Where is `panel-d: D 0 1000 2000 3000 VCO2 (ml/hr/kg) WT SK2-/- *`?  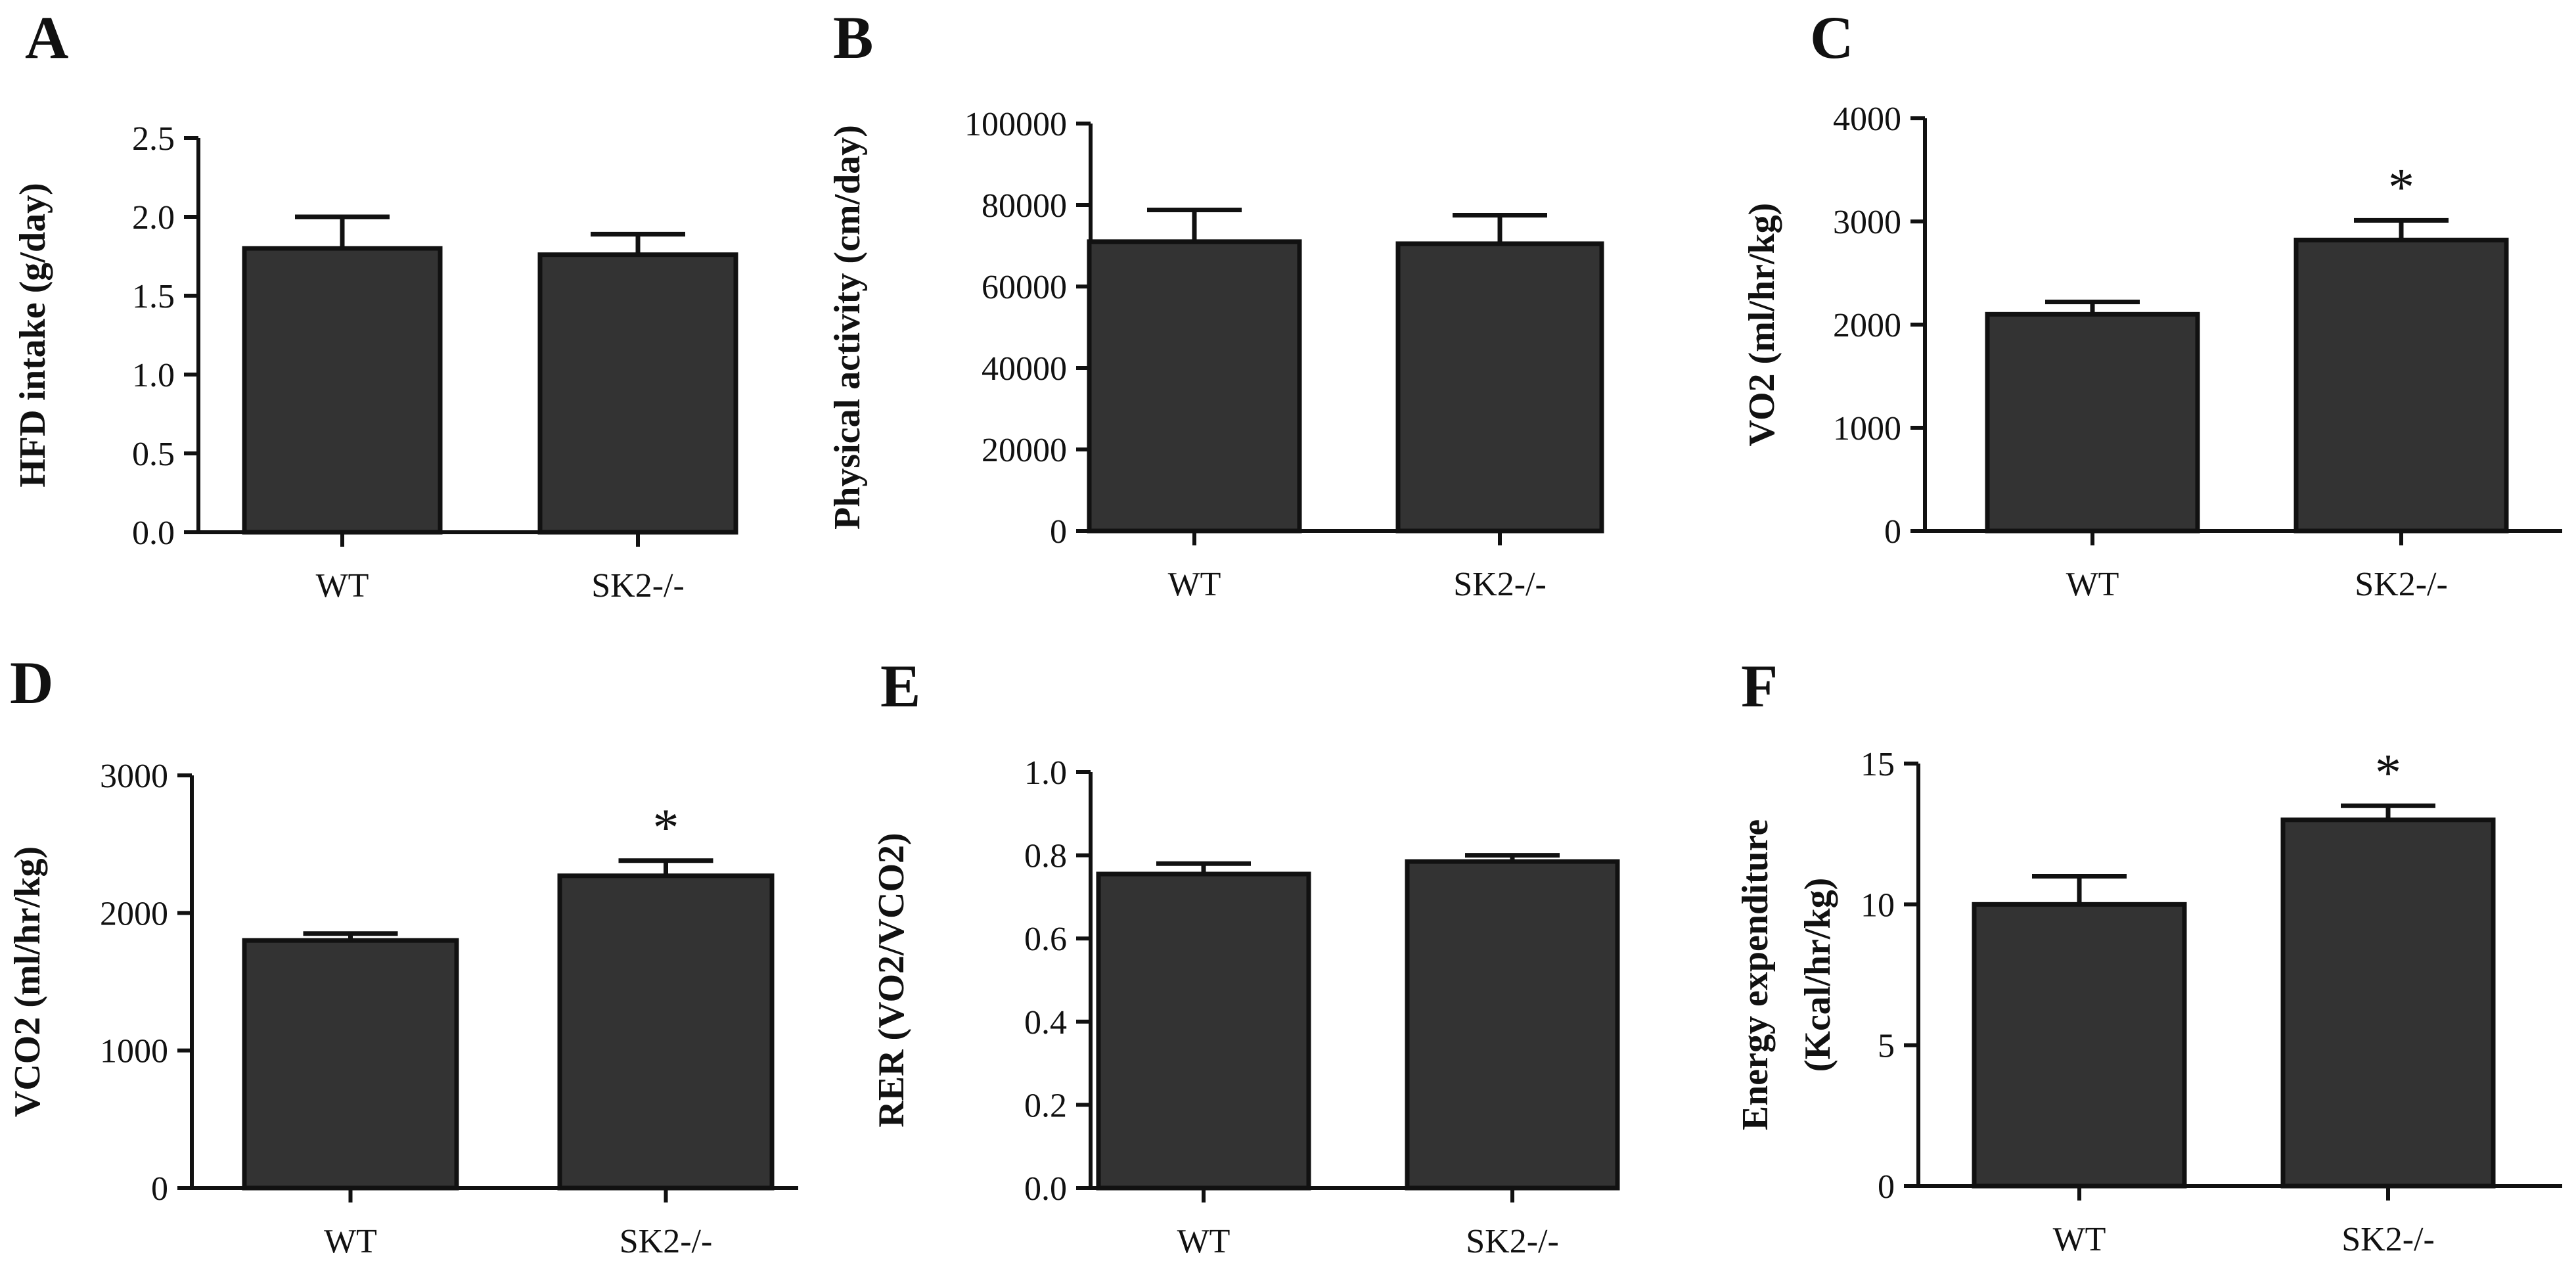 panel-d: D 0 1000 2000 3000 VCO2 (ml/hr/kg) WT SK2-/- * is located at coordinates (402, 954).